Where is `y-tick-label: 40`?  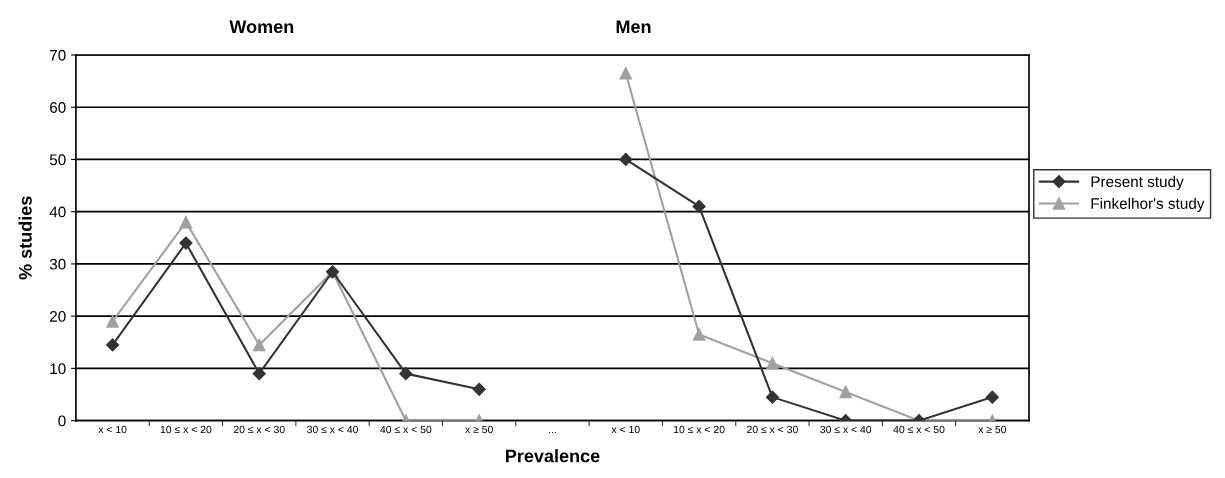
y-tick-label: 40 is located at coordinates (57, 212).